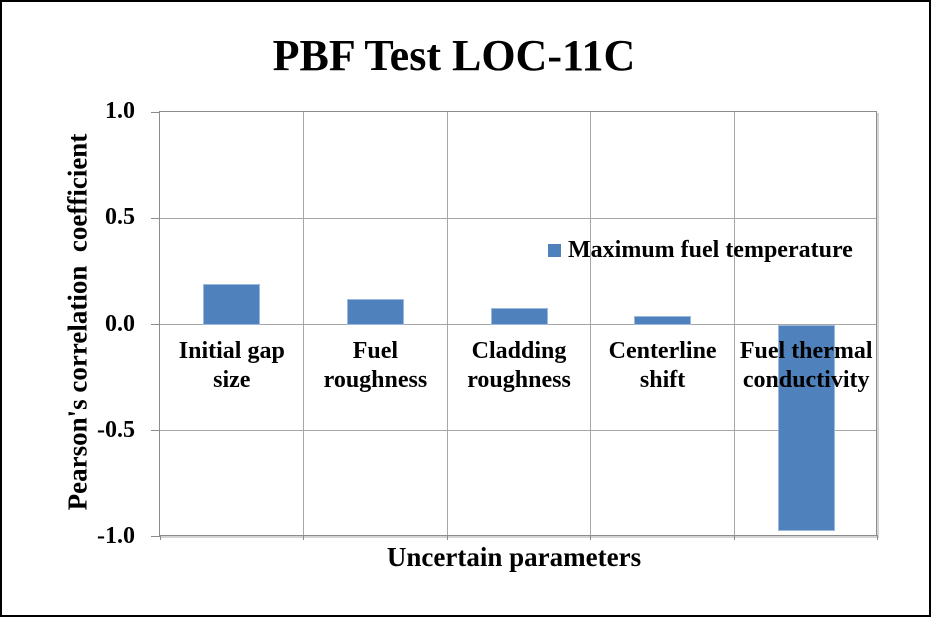  What do you see at coordinates (120, 111) in the screenshot?
I see `y-tick-label: 1.0` at bounding box center [120, 111].